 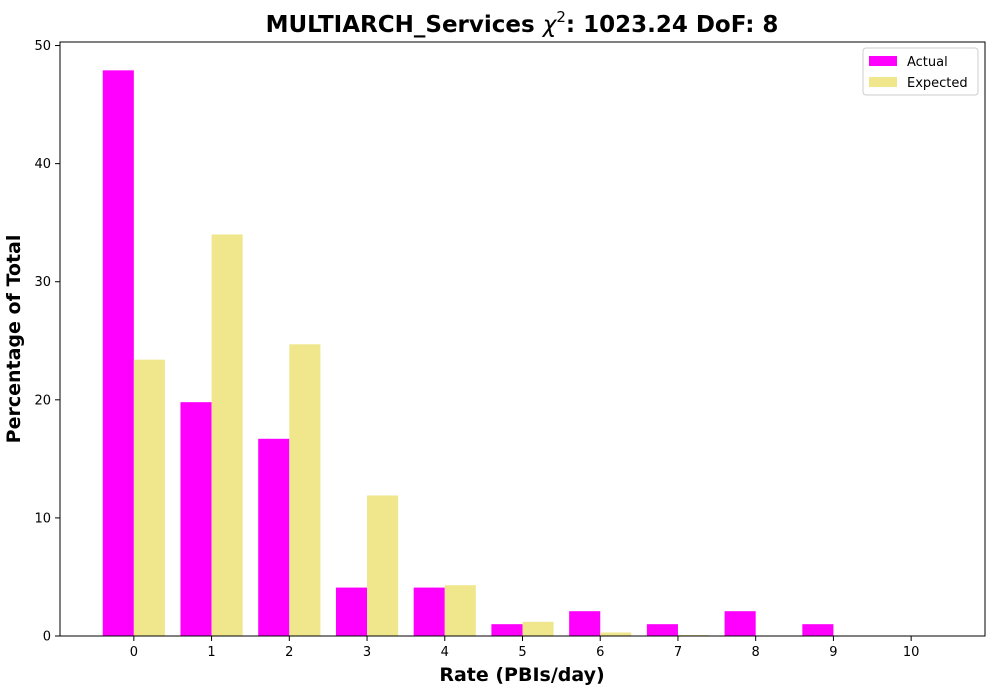 What do you see at coordinates (600, 652) in the screenshot?
I see `x-tick-label: 6` at bounding box center [600, 652].